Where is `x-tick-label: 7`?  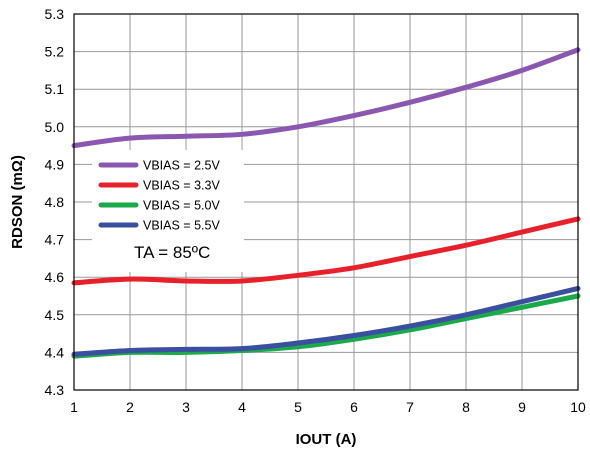
x-tick-label: 7 is located at coordinates (410, 407).